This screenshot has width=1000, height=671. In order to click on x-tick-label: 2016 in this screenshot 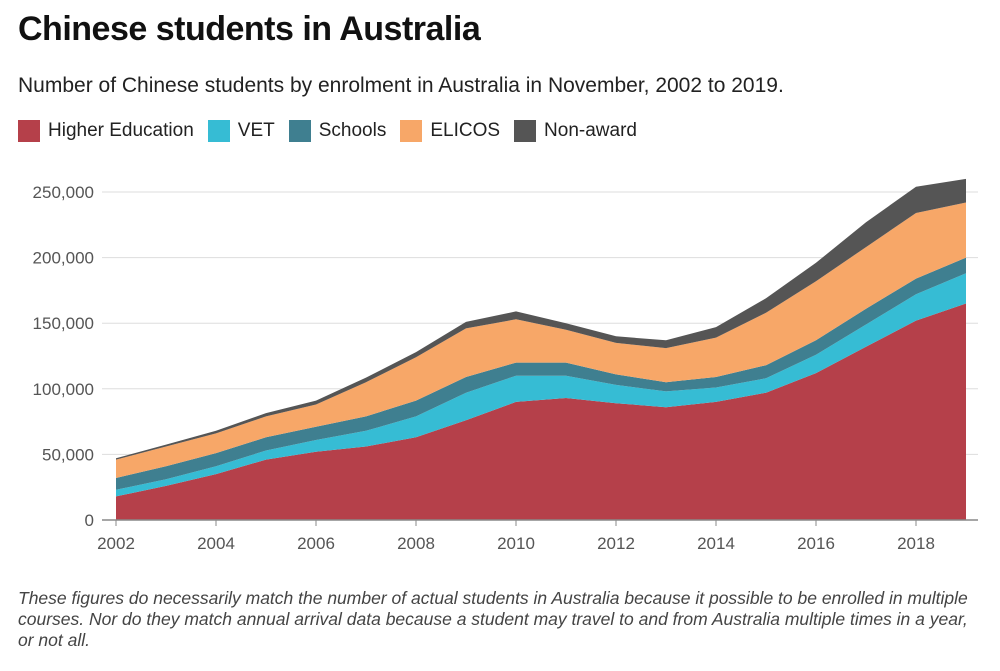, I will do `click(816, 543)`.